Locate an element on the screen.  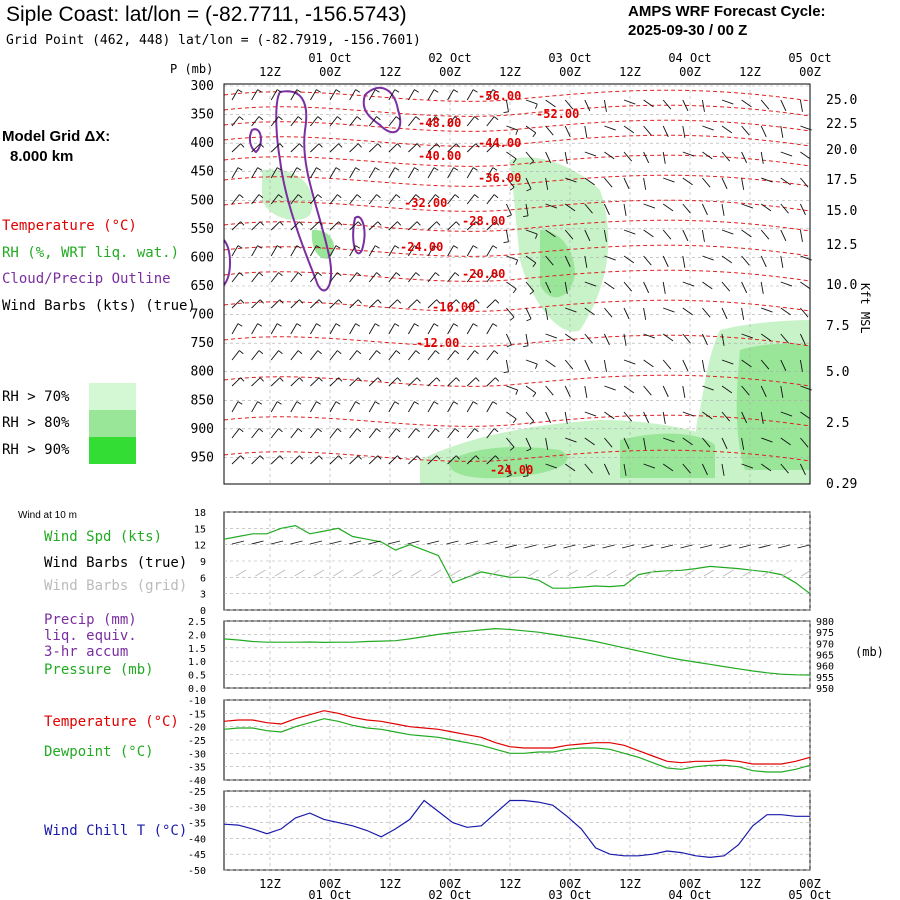
height-tick-5: 12.5 is located at coordinates (841, 245).